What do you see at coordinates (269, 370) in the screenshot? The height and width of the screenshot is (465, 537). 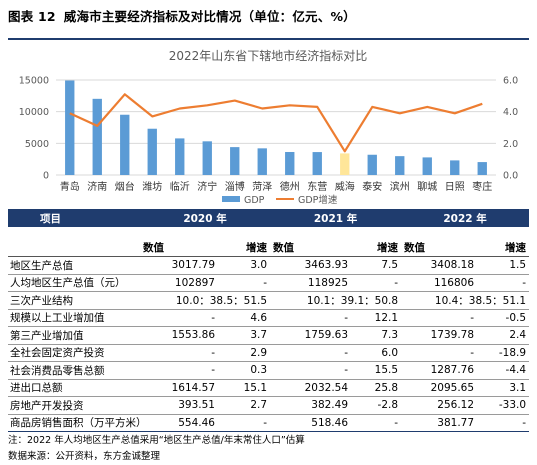 I see `table-row: 社会消费品零售总额 - 0.3 - 15.5 1287.76 -4.4` at bounding box center [269, 370].